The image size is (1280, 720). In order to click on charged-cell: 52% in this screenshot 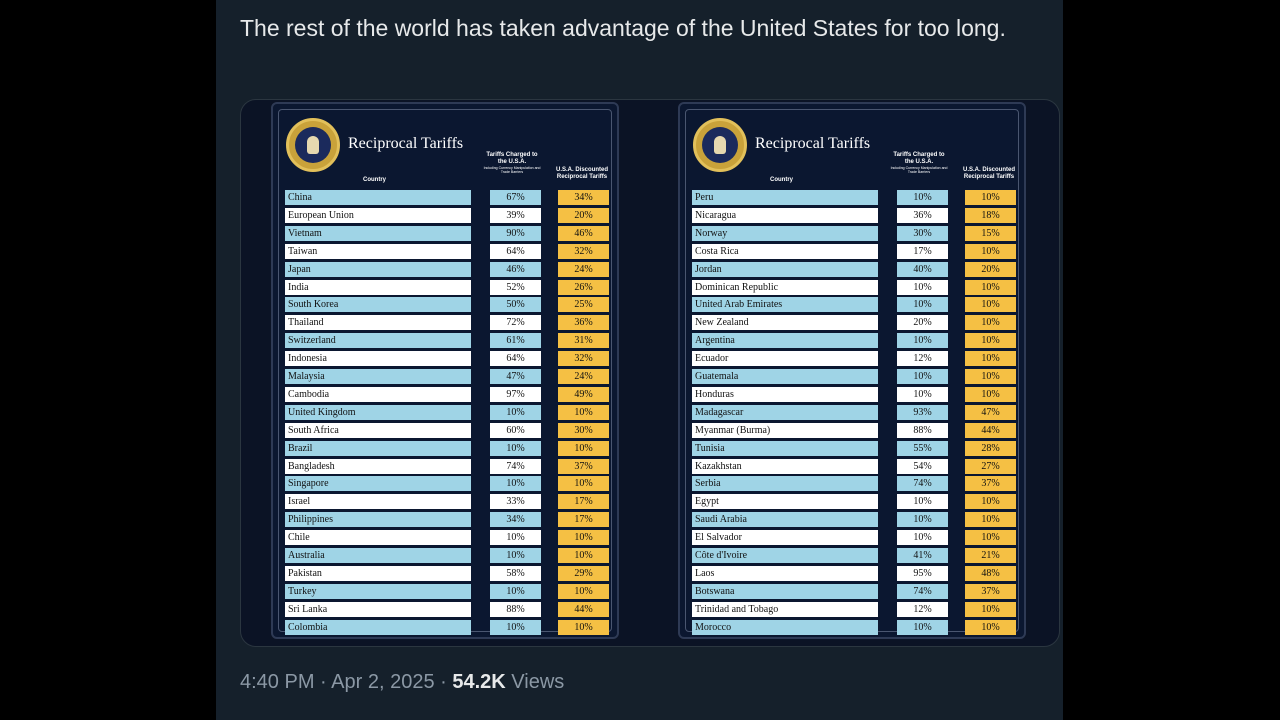, I will do `click(515, 287)`.